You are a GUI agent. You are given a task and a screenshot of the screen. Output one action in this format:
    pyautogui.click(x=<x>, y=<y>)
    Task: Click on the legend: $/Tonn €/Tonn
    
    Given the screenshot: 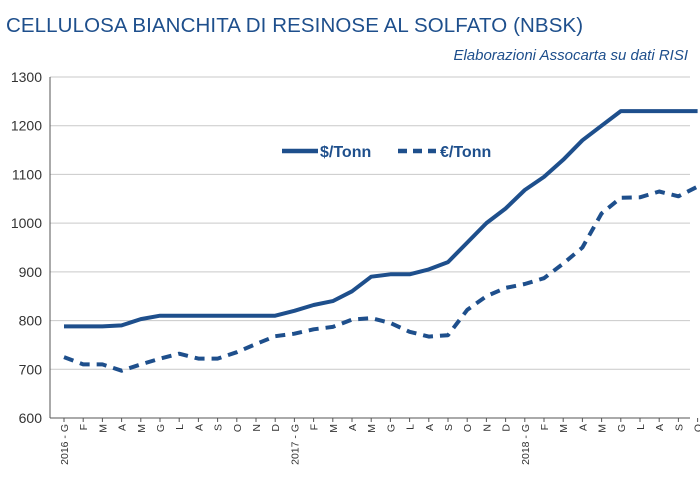 What is the action you would take?
    pyautogui.click(x=386, y=152)
    